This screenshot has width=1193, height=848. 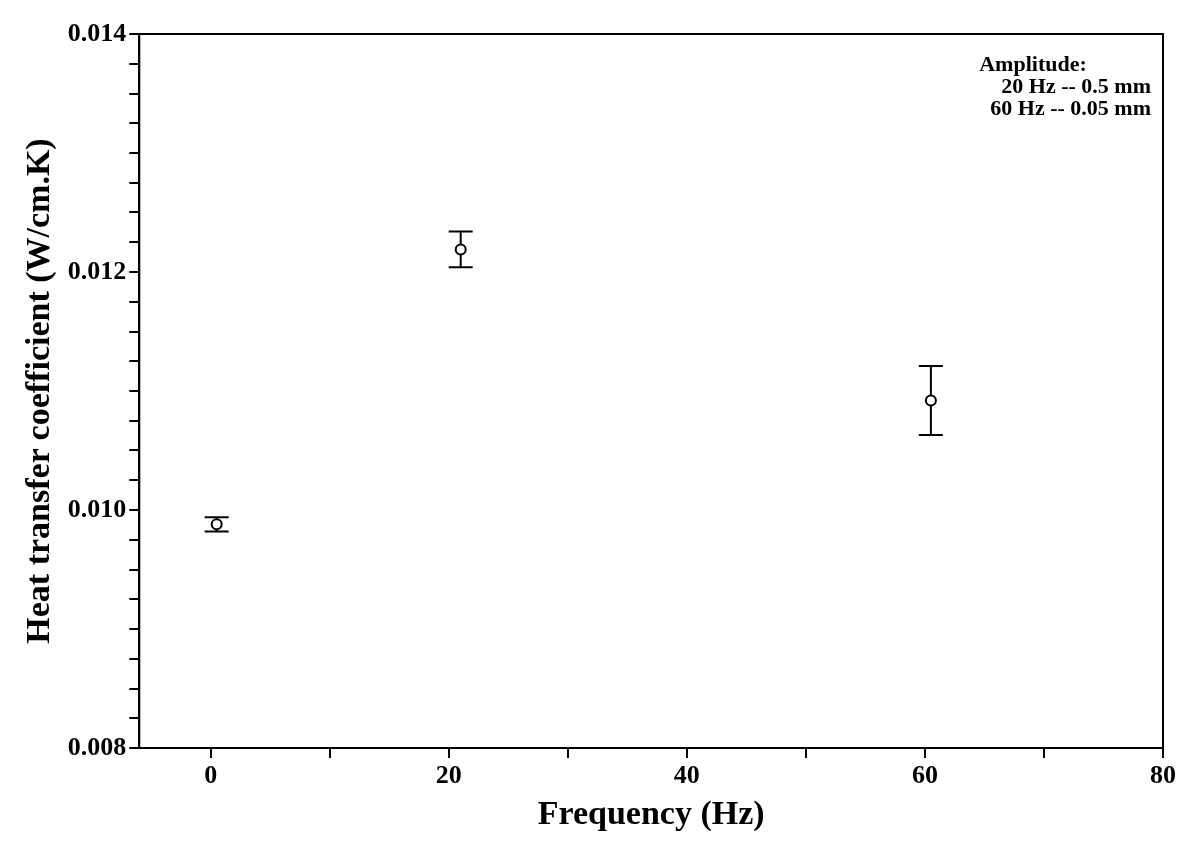 I want to click on y-tick-label: 0.010, so click(x=97, y=508).